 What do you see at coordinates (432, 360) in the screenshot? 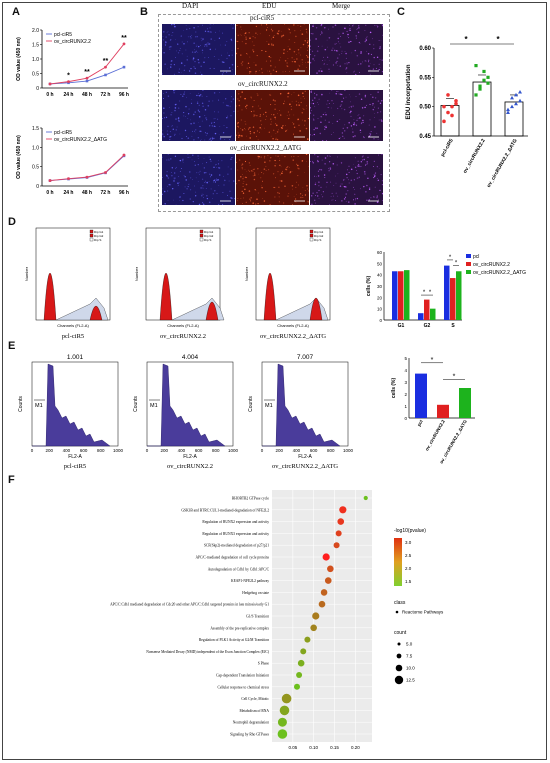
I see `significance-mark: *` at bounding box center [432, 360].